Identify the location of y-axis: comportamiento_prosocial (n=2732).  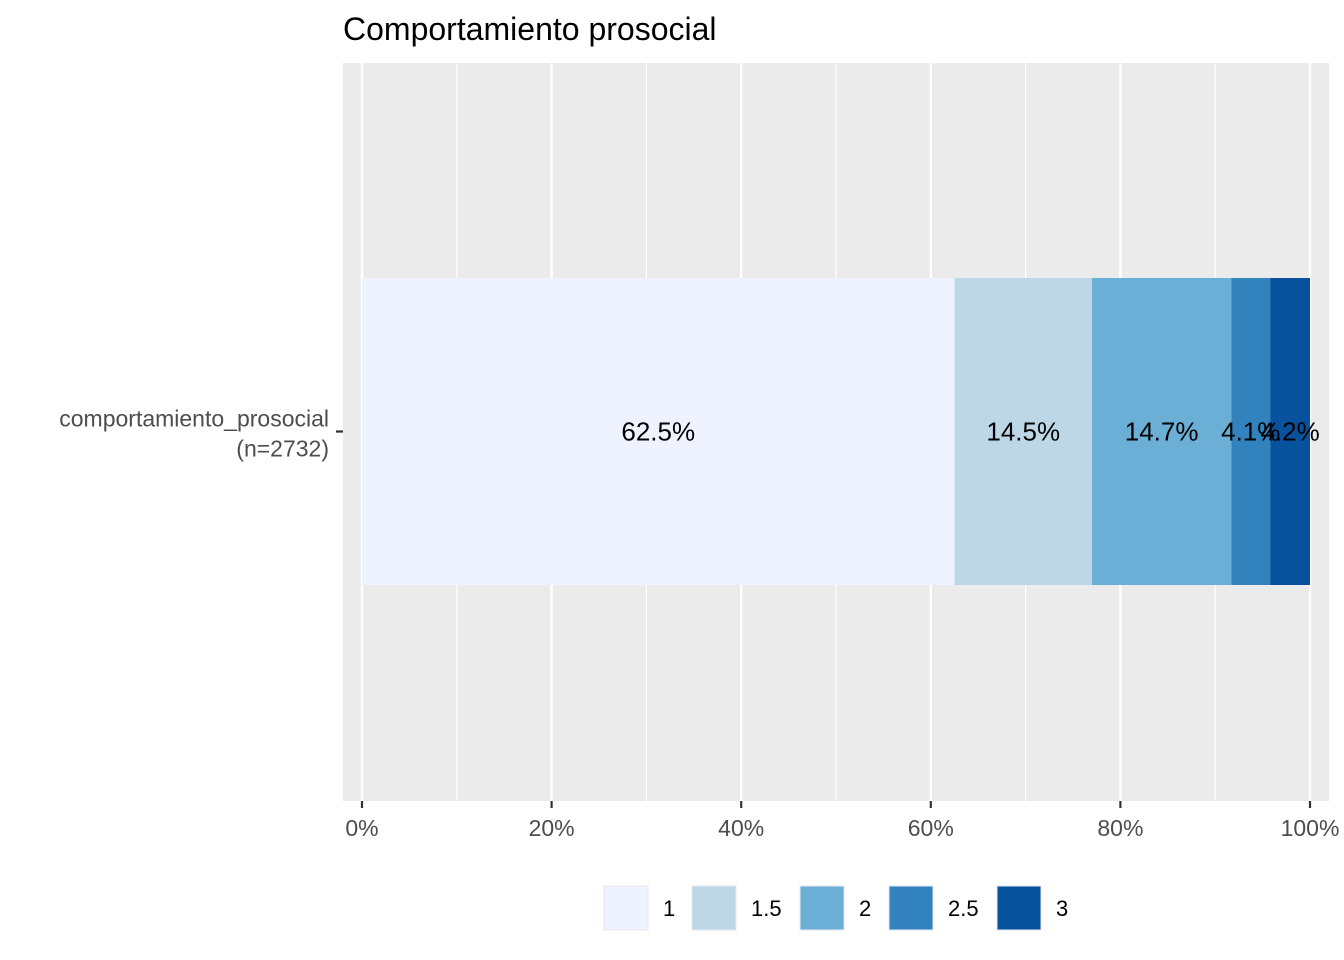
(201, 434).